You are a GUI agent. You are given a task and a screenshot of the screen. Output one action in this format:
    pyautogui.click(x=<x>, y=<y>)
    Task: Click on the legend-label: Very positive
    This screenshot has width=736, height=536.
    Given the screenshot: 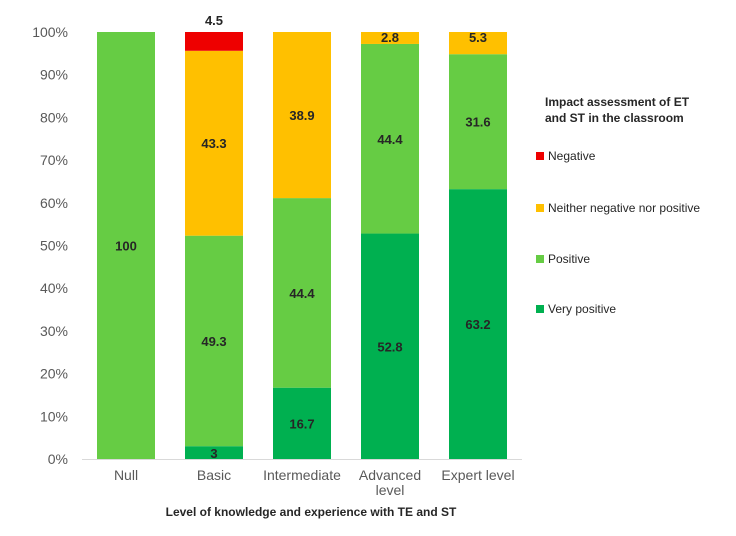 What is the action you would take?
    pyautogui.click(x=582, y=309)
    